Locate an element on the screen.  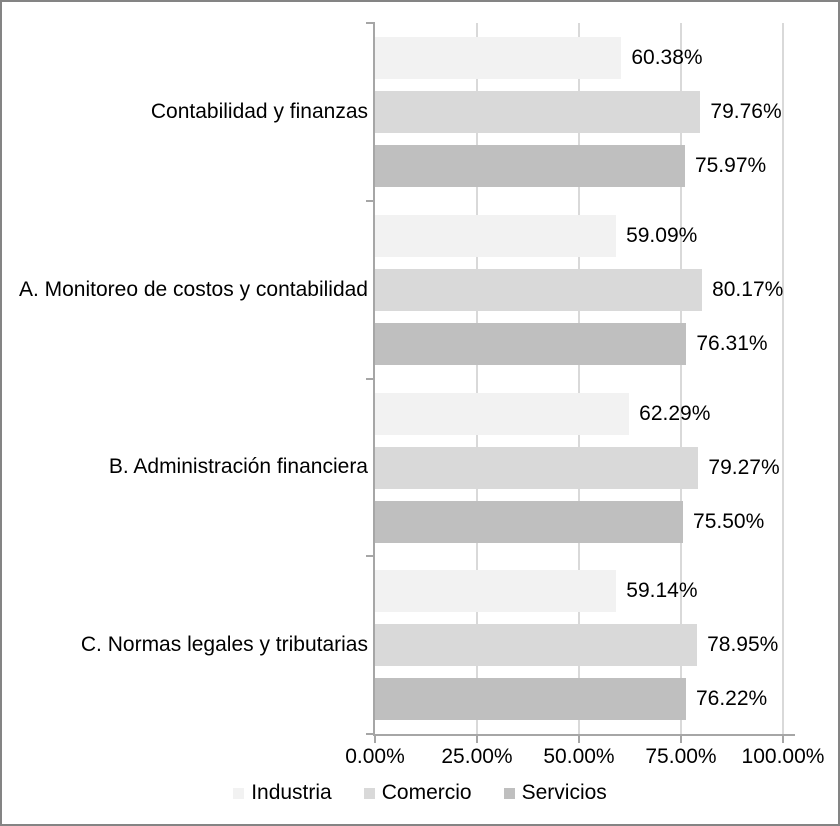
value-label: 78.95% is located at coordinates (743, 645).